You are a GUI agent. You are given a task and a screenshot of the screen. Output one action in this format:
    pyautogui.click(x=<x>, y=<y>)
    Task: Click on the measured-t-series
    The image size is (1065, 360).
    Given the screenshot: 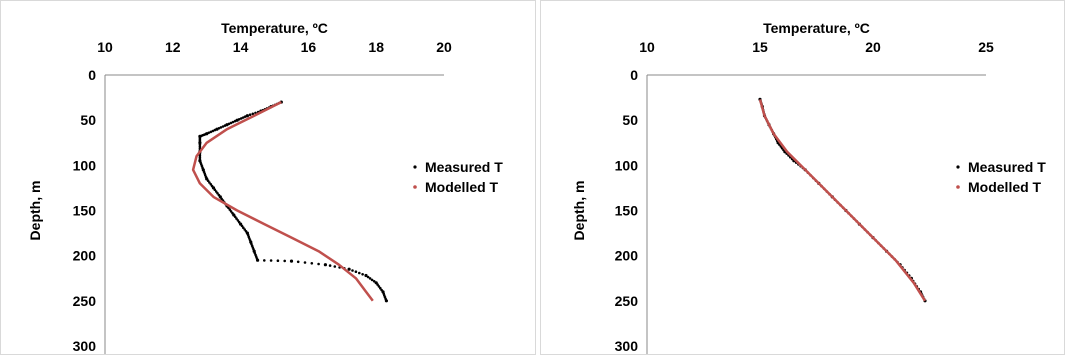 What is the action you would take?
    pyautogui.click(x=293, y=201)
    